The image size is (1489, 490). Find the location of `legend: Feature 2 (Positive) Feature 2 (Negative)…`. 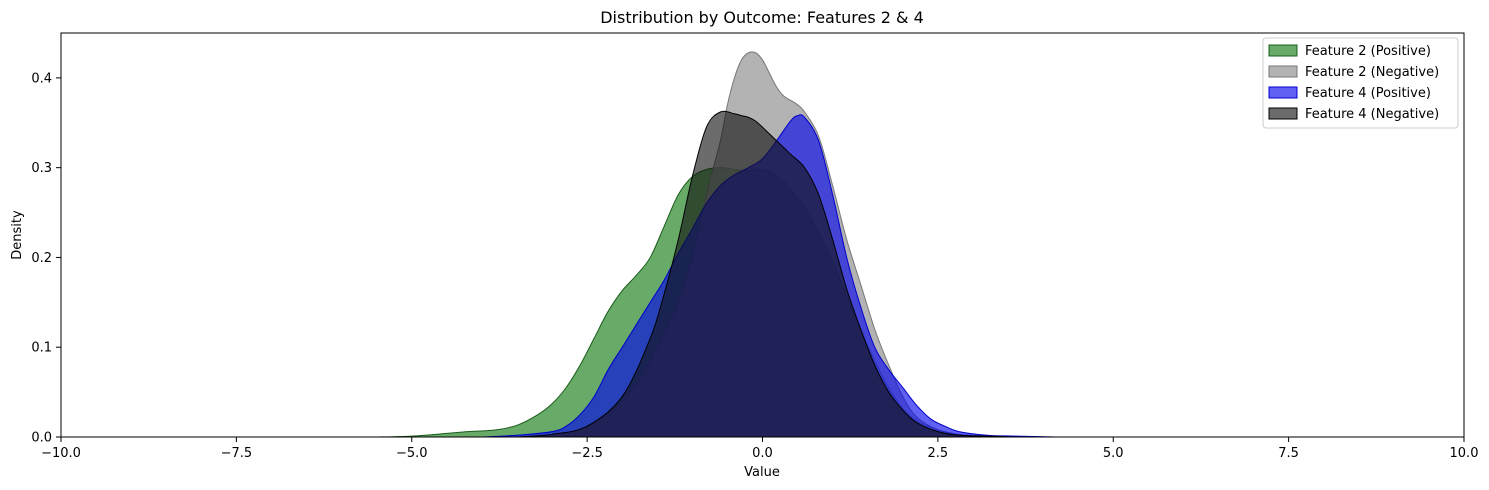

legend: Feature 2 (Positive) Feature 2 (Negative)… is located at coordinates (1360, 83).